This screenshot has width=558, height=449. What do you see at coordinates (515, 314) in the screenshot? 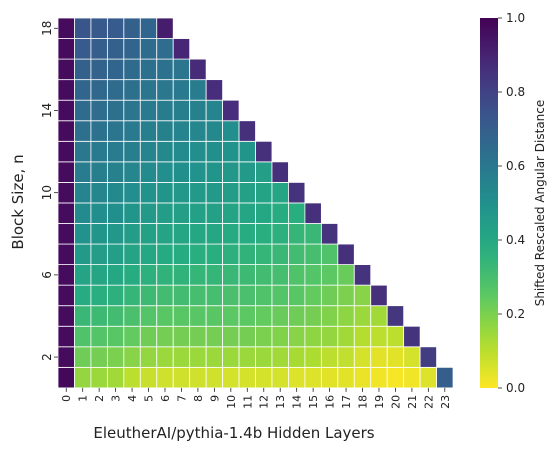
I see `colorbar-tick-label: 0.2` at bounding box center [515, 314].